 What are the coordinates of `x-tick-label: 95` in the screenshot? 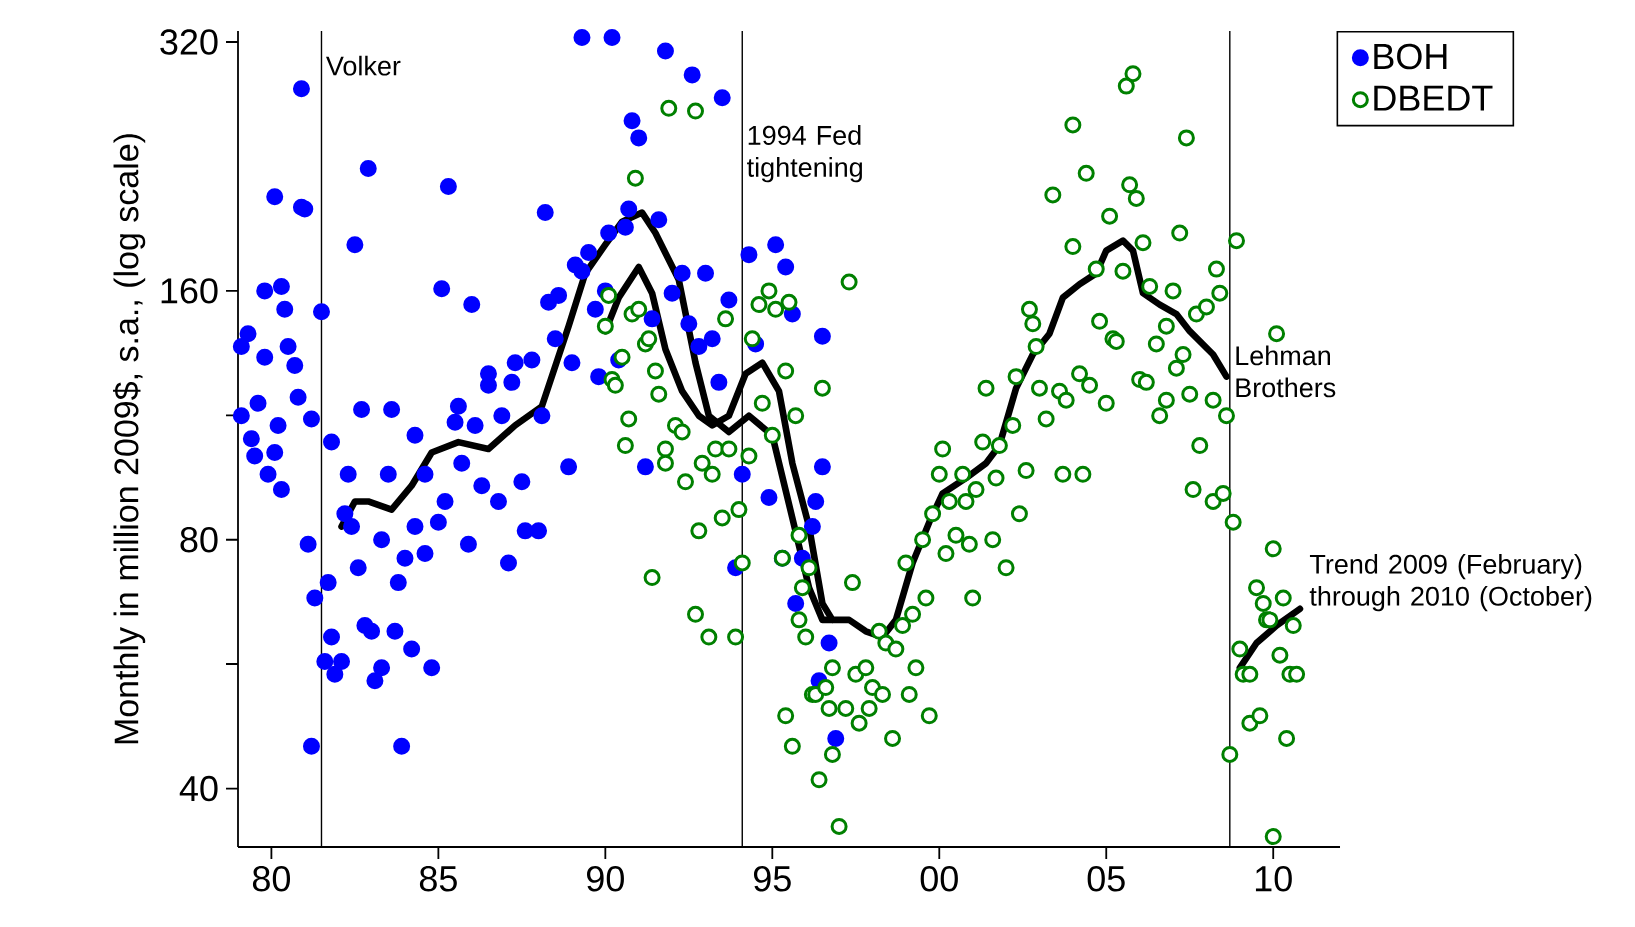 It's located at (772, 879).